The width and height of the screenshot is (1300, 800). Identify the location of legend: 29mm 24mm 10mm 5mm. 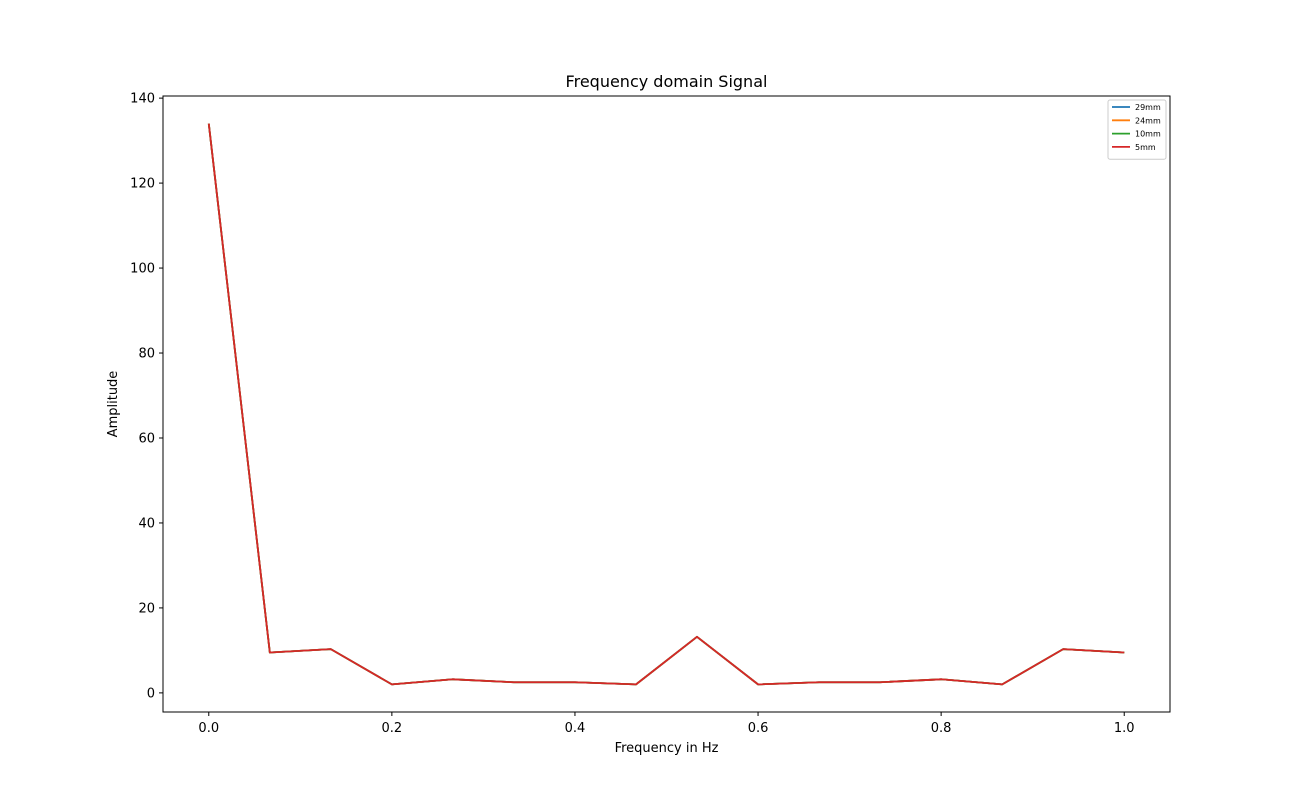
(1137, 129).